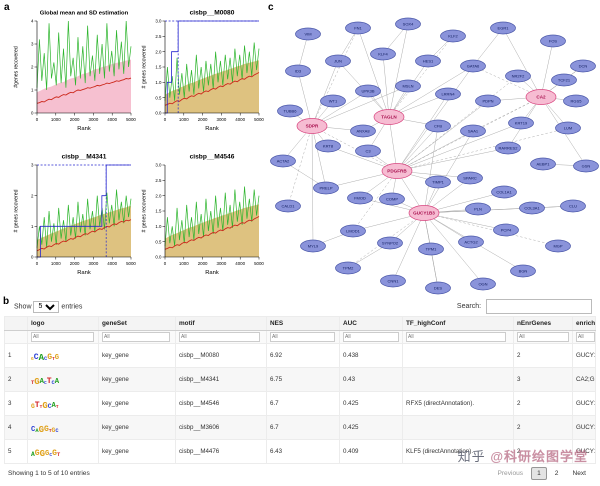 The width and height of the screenshot is (600, 486). What do you see at coordinates (84, 129) in the screenshot?
I see `svg-text: Rank` at bounding box center [84, 129].